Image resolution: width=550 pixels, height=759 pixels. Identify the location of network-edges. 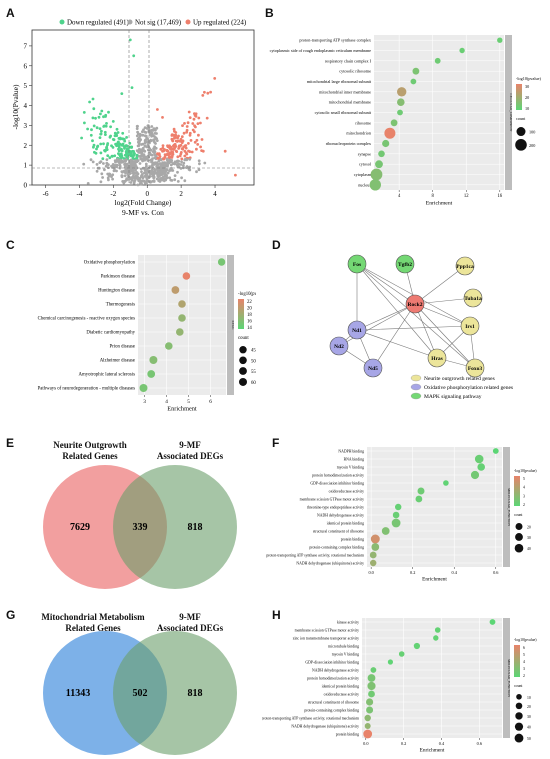
(407, 316).